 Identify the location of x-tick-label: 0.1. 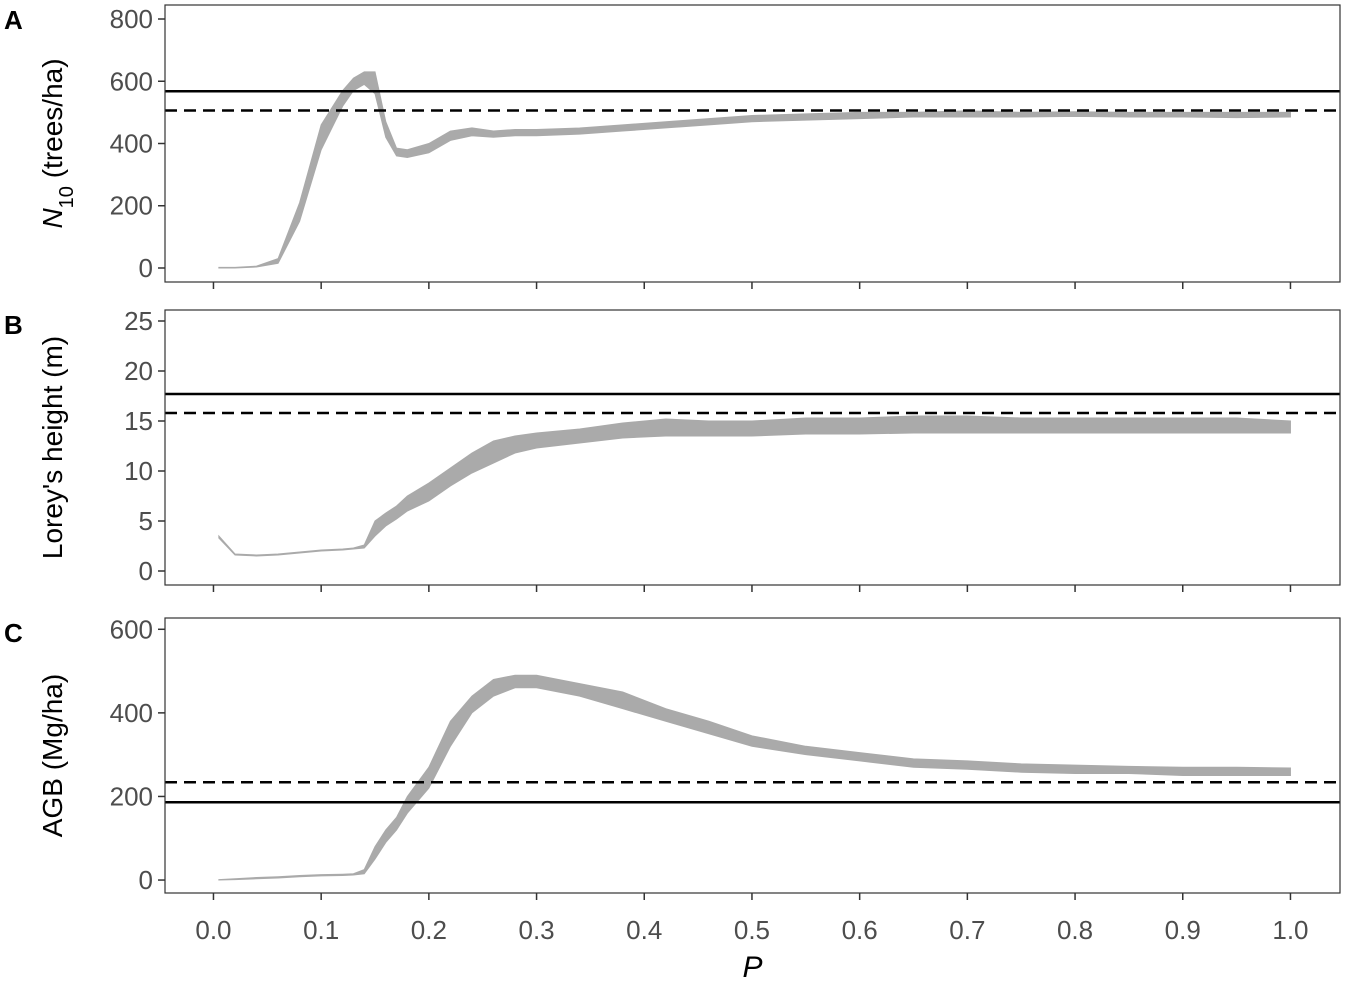
(321, 930).